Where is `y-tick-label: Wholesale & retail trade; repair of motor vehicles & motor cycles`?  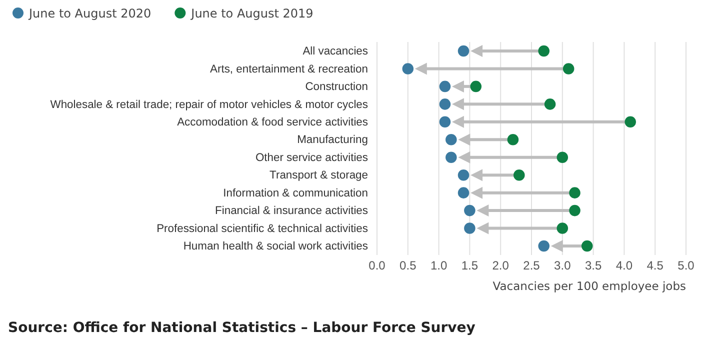
y-tick-label: Wholesale & retail trade; repair of motor vehicles & motor cycles is located at coordinates (209, 104).